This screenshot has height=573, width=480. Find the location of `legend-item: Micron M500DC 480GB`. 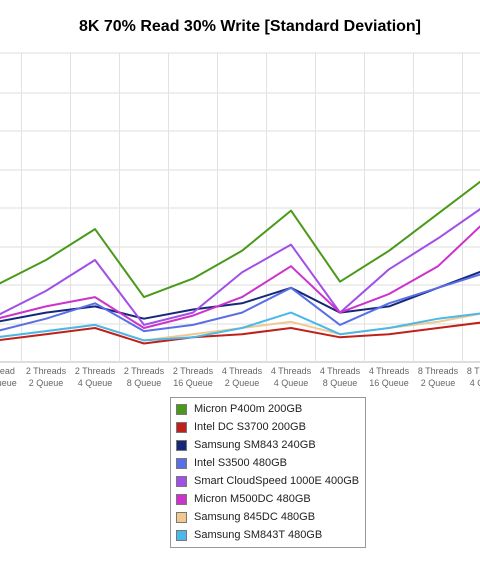

legend-item: Micron M500DC 480GB is located at coordinates (268, 499).